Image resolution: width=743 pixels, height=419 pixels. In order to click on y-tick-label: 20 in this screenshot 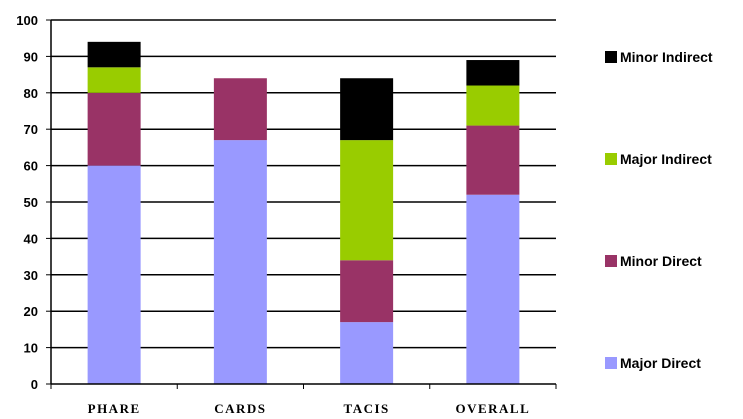, I will do `click(31, 311)`.